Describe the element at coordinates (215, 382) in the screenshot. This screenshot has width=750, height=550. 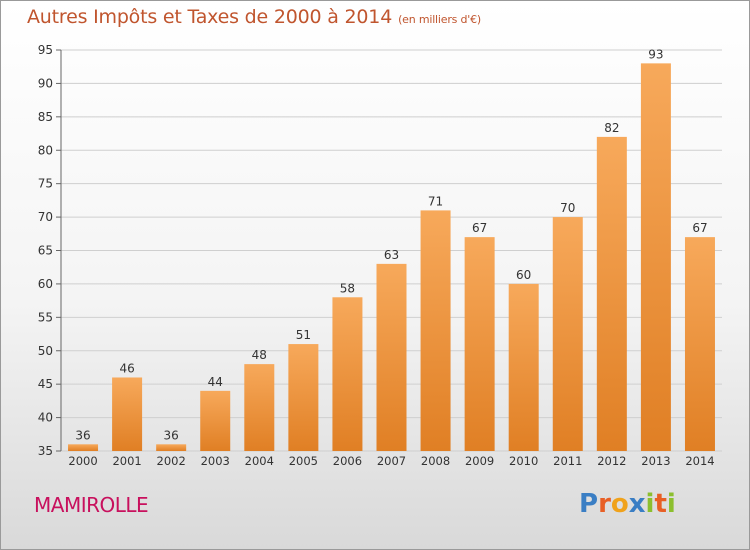
I see `bar-value-label: 44` at that location.